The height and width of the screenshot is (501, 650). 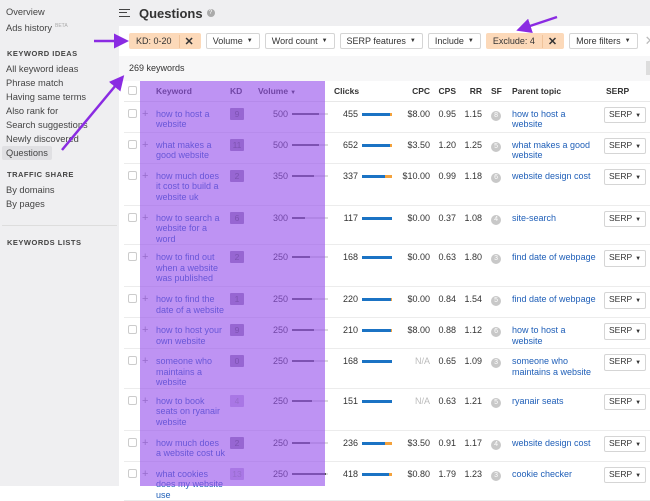 I want to click on sidebar-item-also-rank-for: Also rank for, so click(x=32, y=111).